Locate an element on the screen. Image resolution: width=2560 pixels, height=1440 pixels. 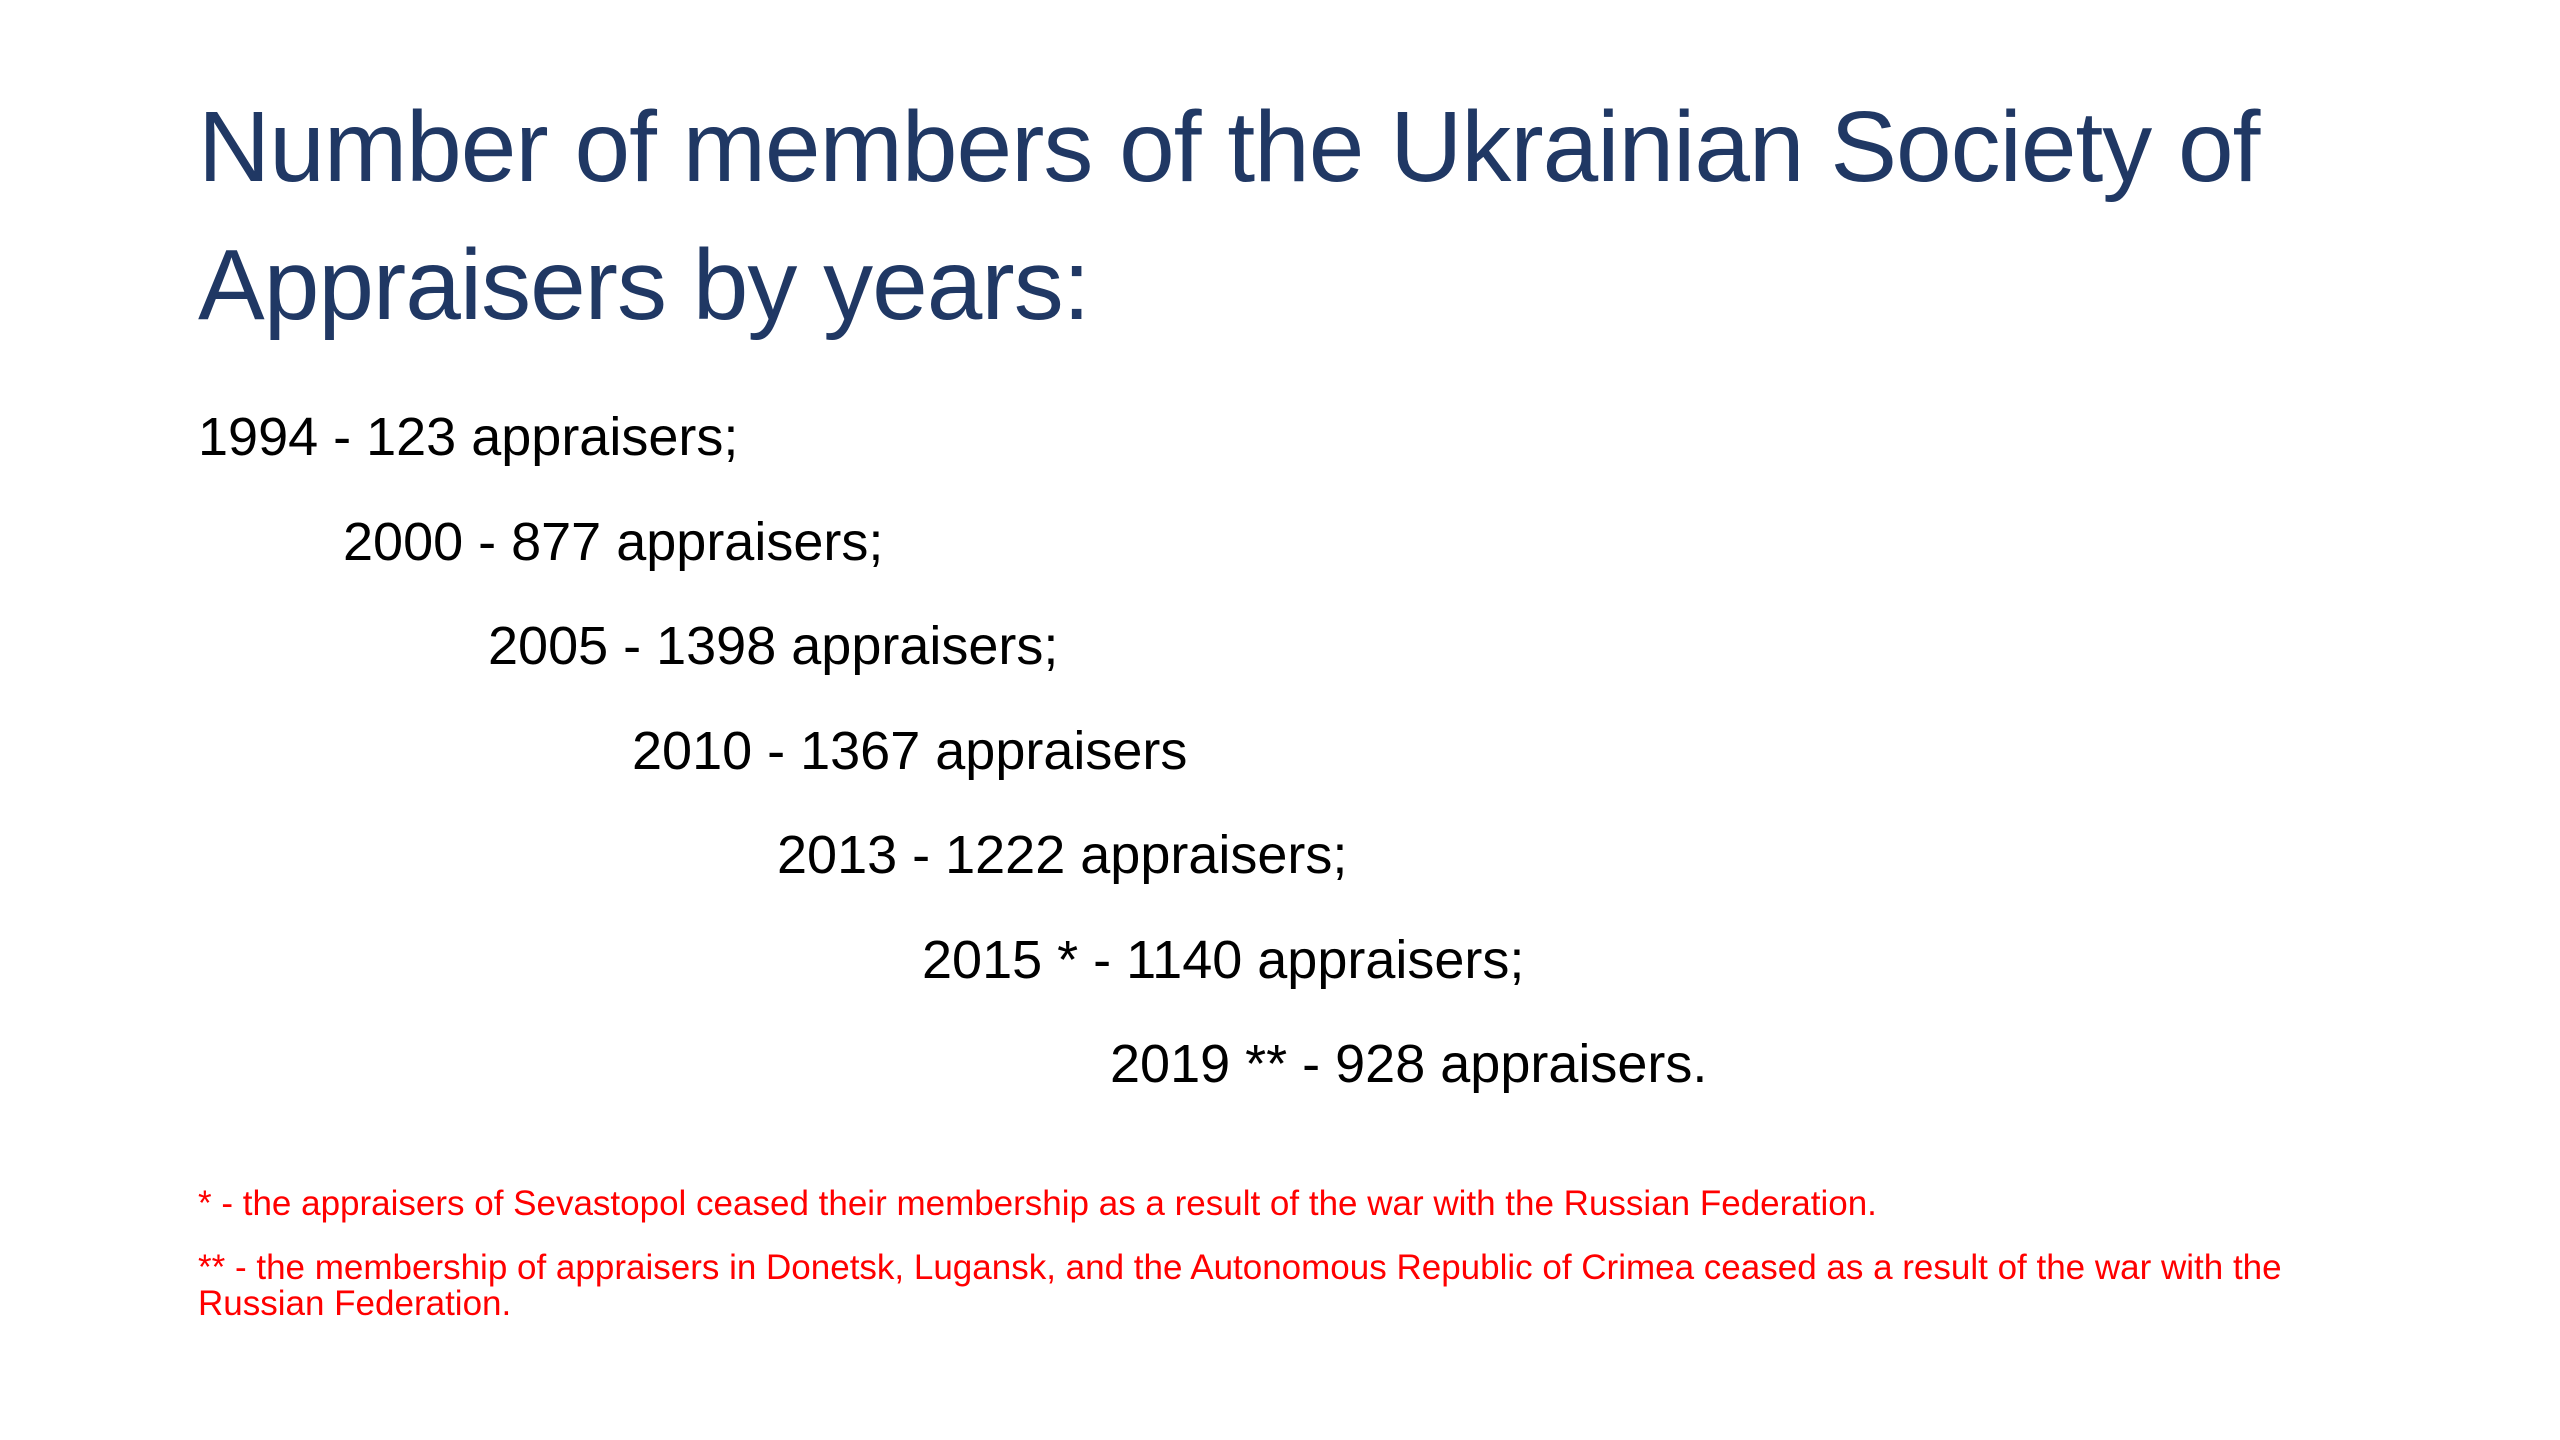
entry-line: 2010 - 1367 appraisers is located at coordinates (910, 750).